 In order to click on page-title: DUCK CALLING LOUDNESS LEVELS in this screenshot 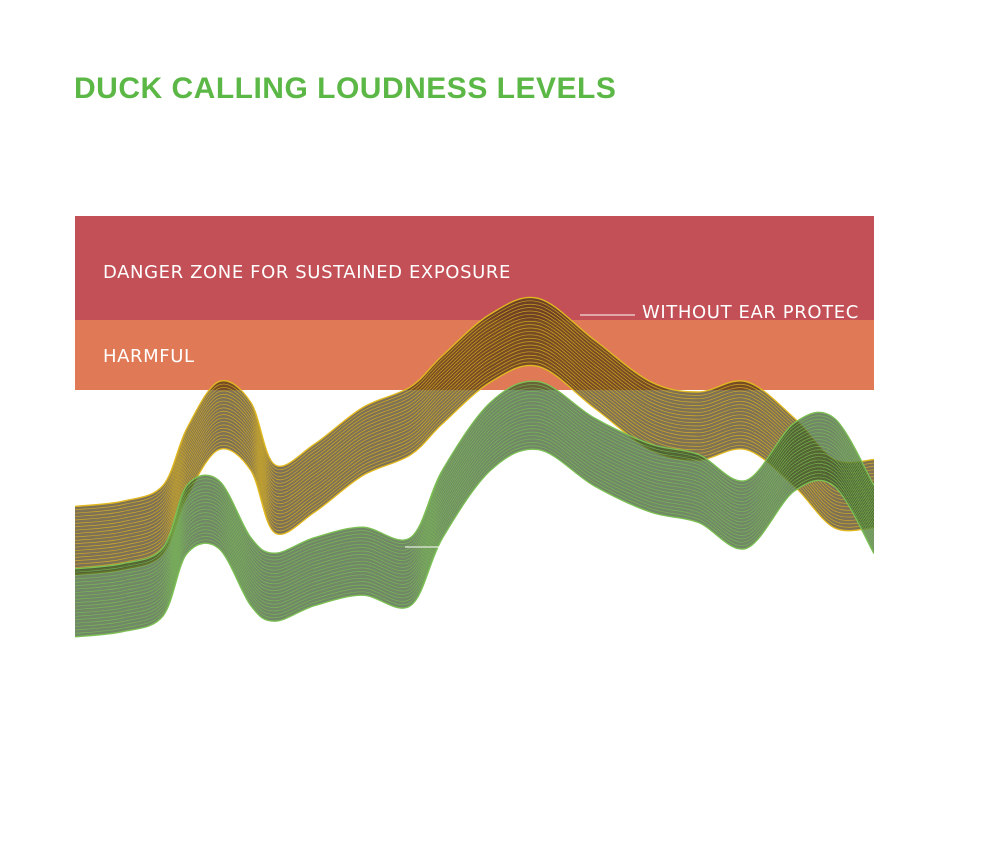, I will do `click(345, 88)`.